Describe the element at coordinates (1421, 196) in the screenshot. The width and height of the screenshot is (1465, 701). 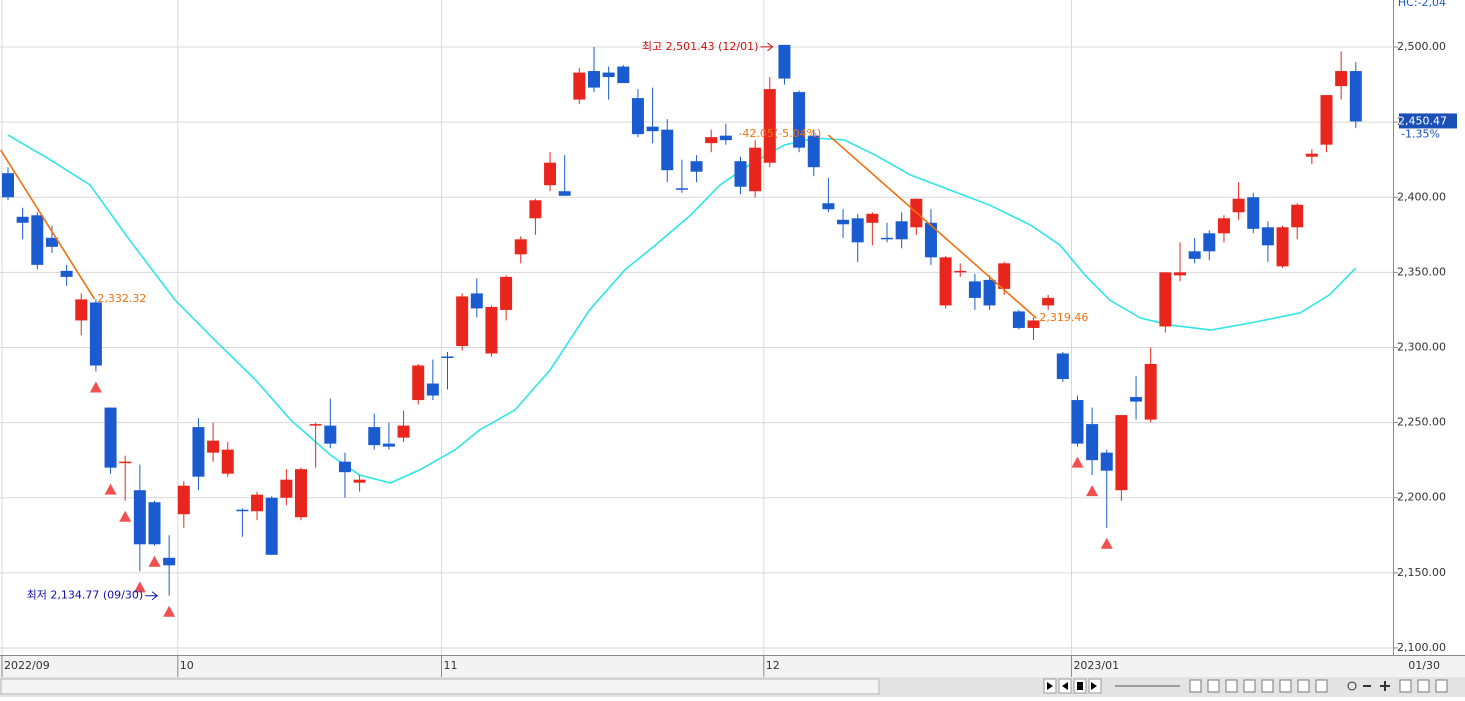
I see `y-tick-label: 2,400.00` at that location.